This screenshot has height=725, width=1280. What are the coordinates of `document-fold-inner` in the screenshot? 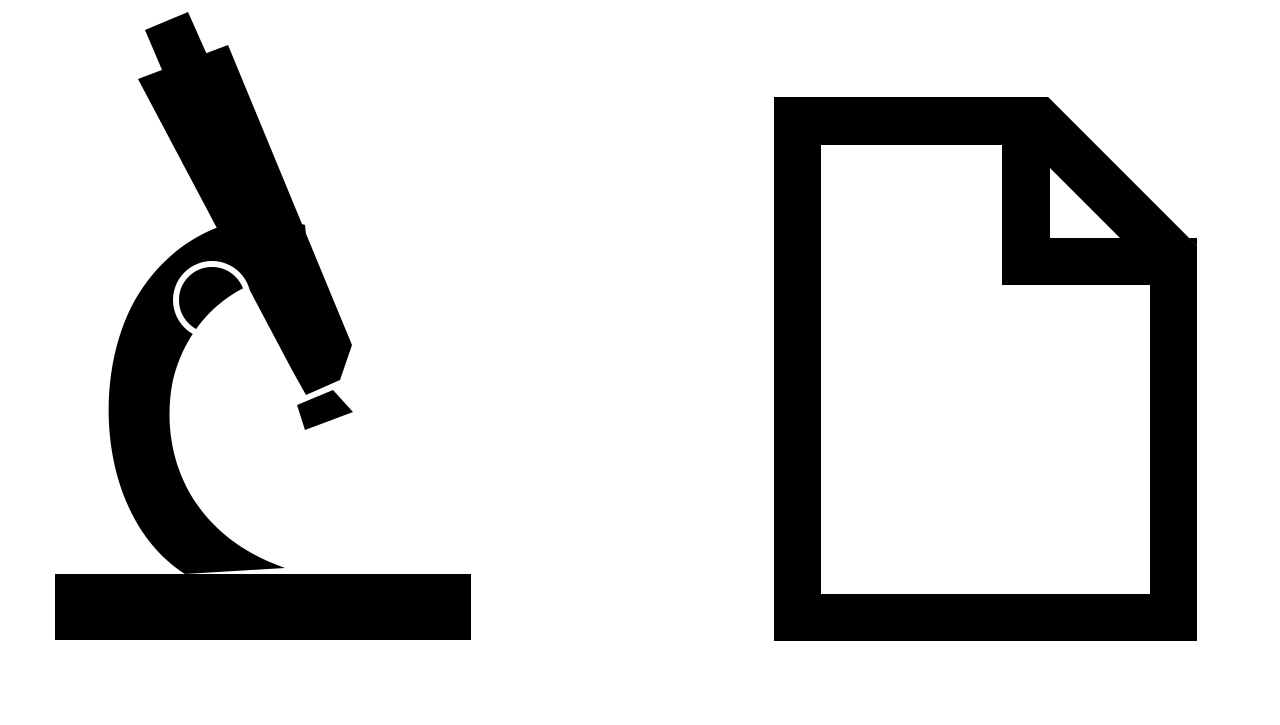 It's located at (1085, 203).